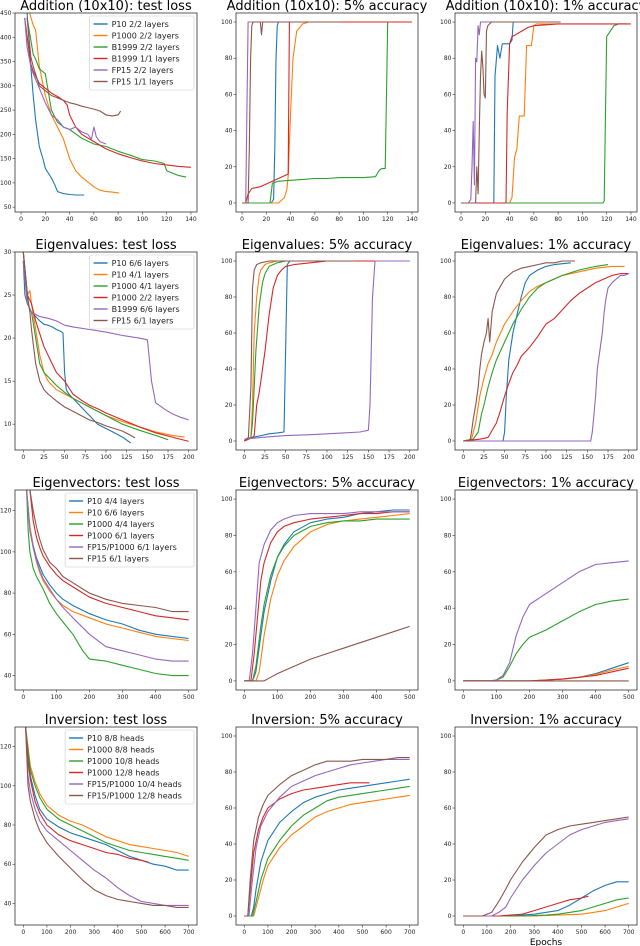  I want to click on series-line-fp15-p1000-12-8-heads, so click(546, 866).